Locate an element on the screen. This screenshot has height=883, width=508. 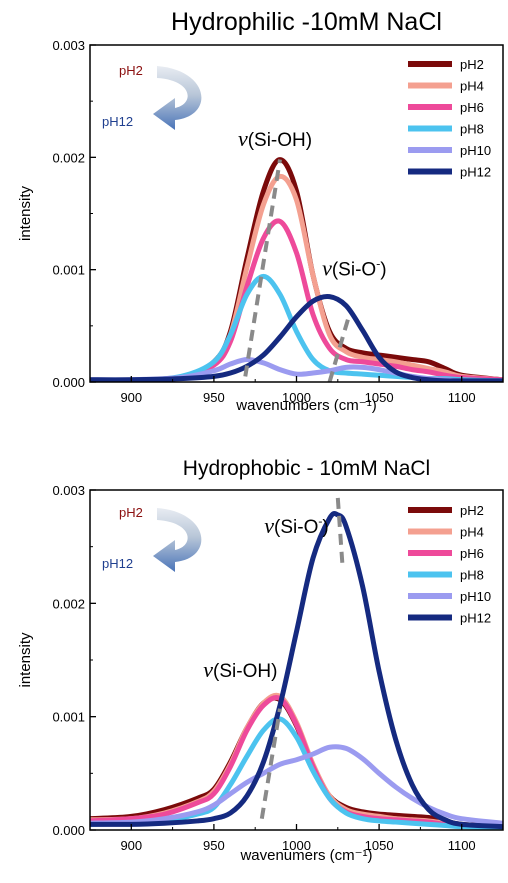
chart-title: Hydrophilic -10mM NaCl is located at coordinates (306, 22).